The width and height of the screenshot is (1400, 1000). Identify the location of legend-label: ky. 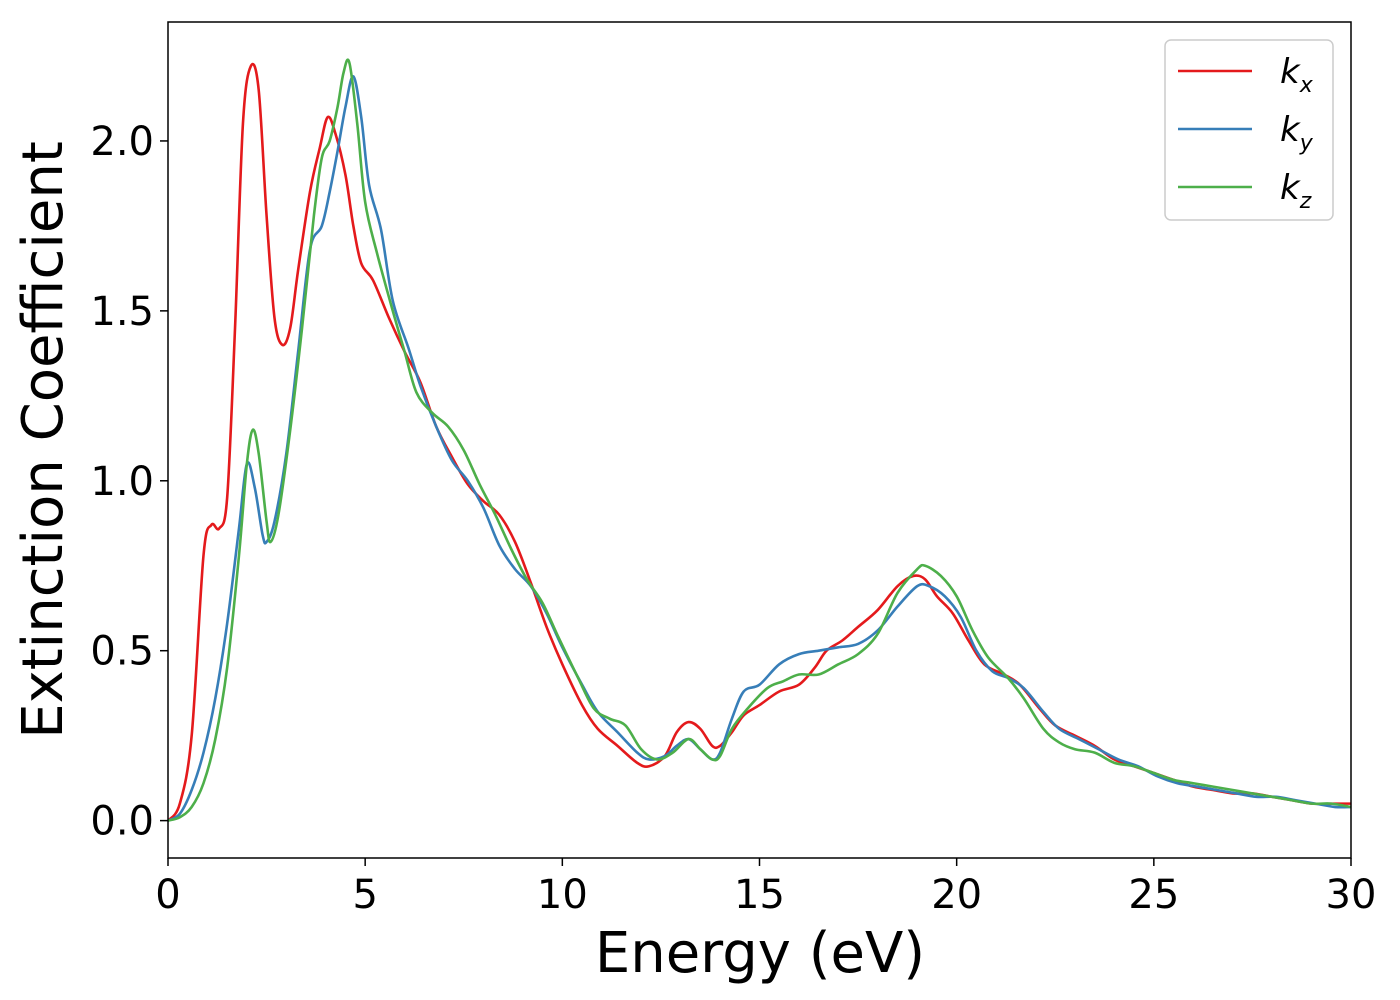
(1297, 133).